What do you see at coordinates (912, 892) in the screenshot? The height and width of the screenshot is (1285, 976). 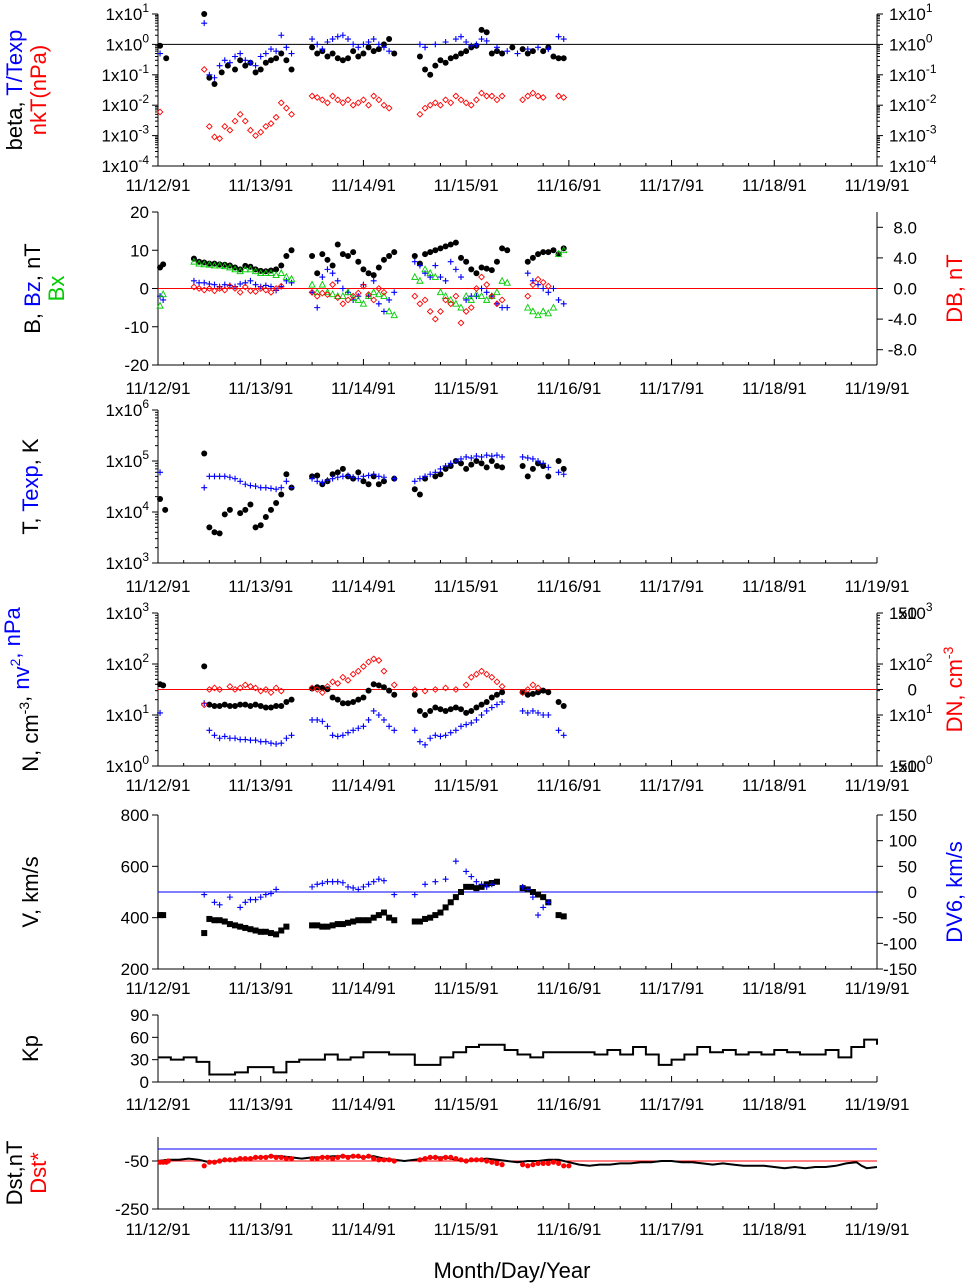 I see `y-right-tick-label: 0` at bounding box center [912, 892].